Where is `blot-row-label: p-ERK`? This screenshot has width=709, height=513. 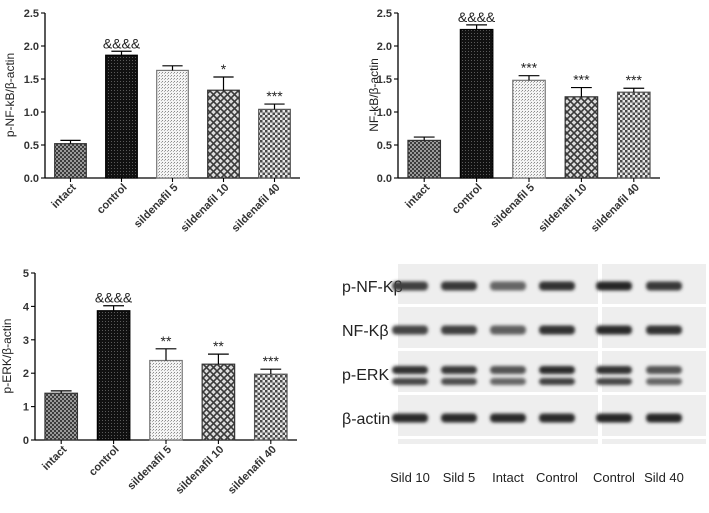
blot-row-label: p-ERK is located at coordinates (365, 375).